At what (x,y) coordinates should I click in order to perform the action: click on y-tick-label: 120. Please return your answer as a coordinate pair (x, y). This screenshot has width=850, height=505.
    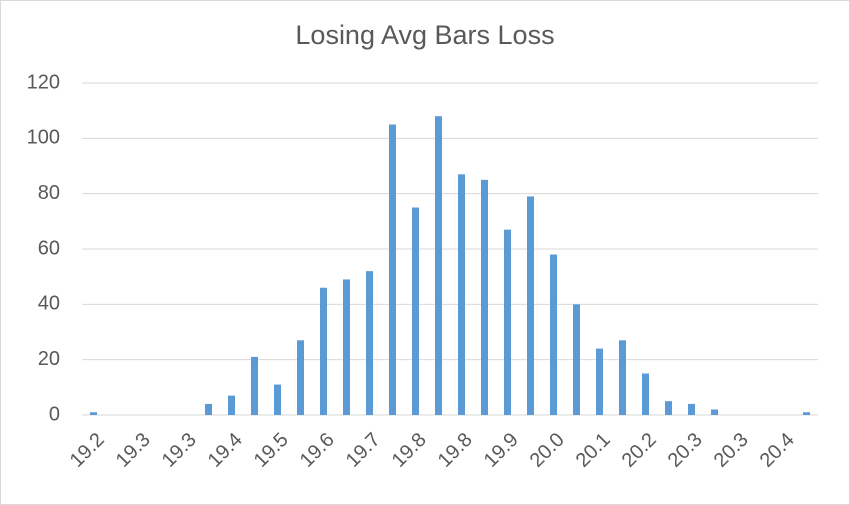
    Looking at the image, I should click on (43, 82).